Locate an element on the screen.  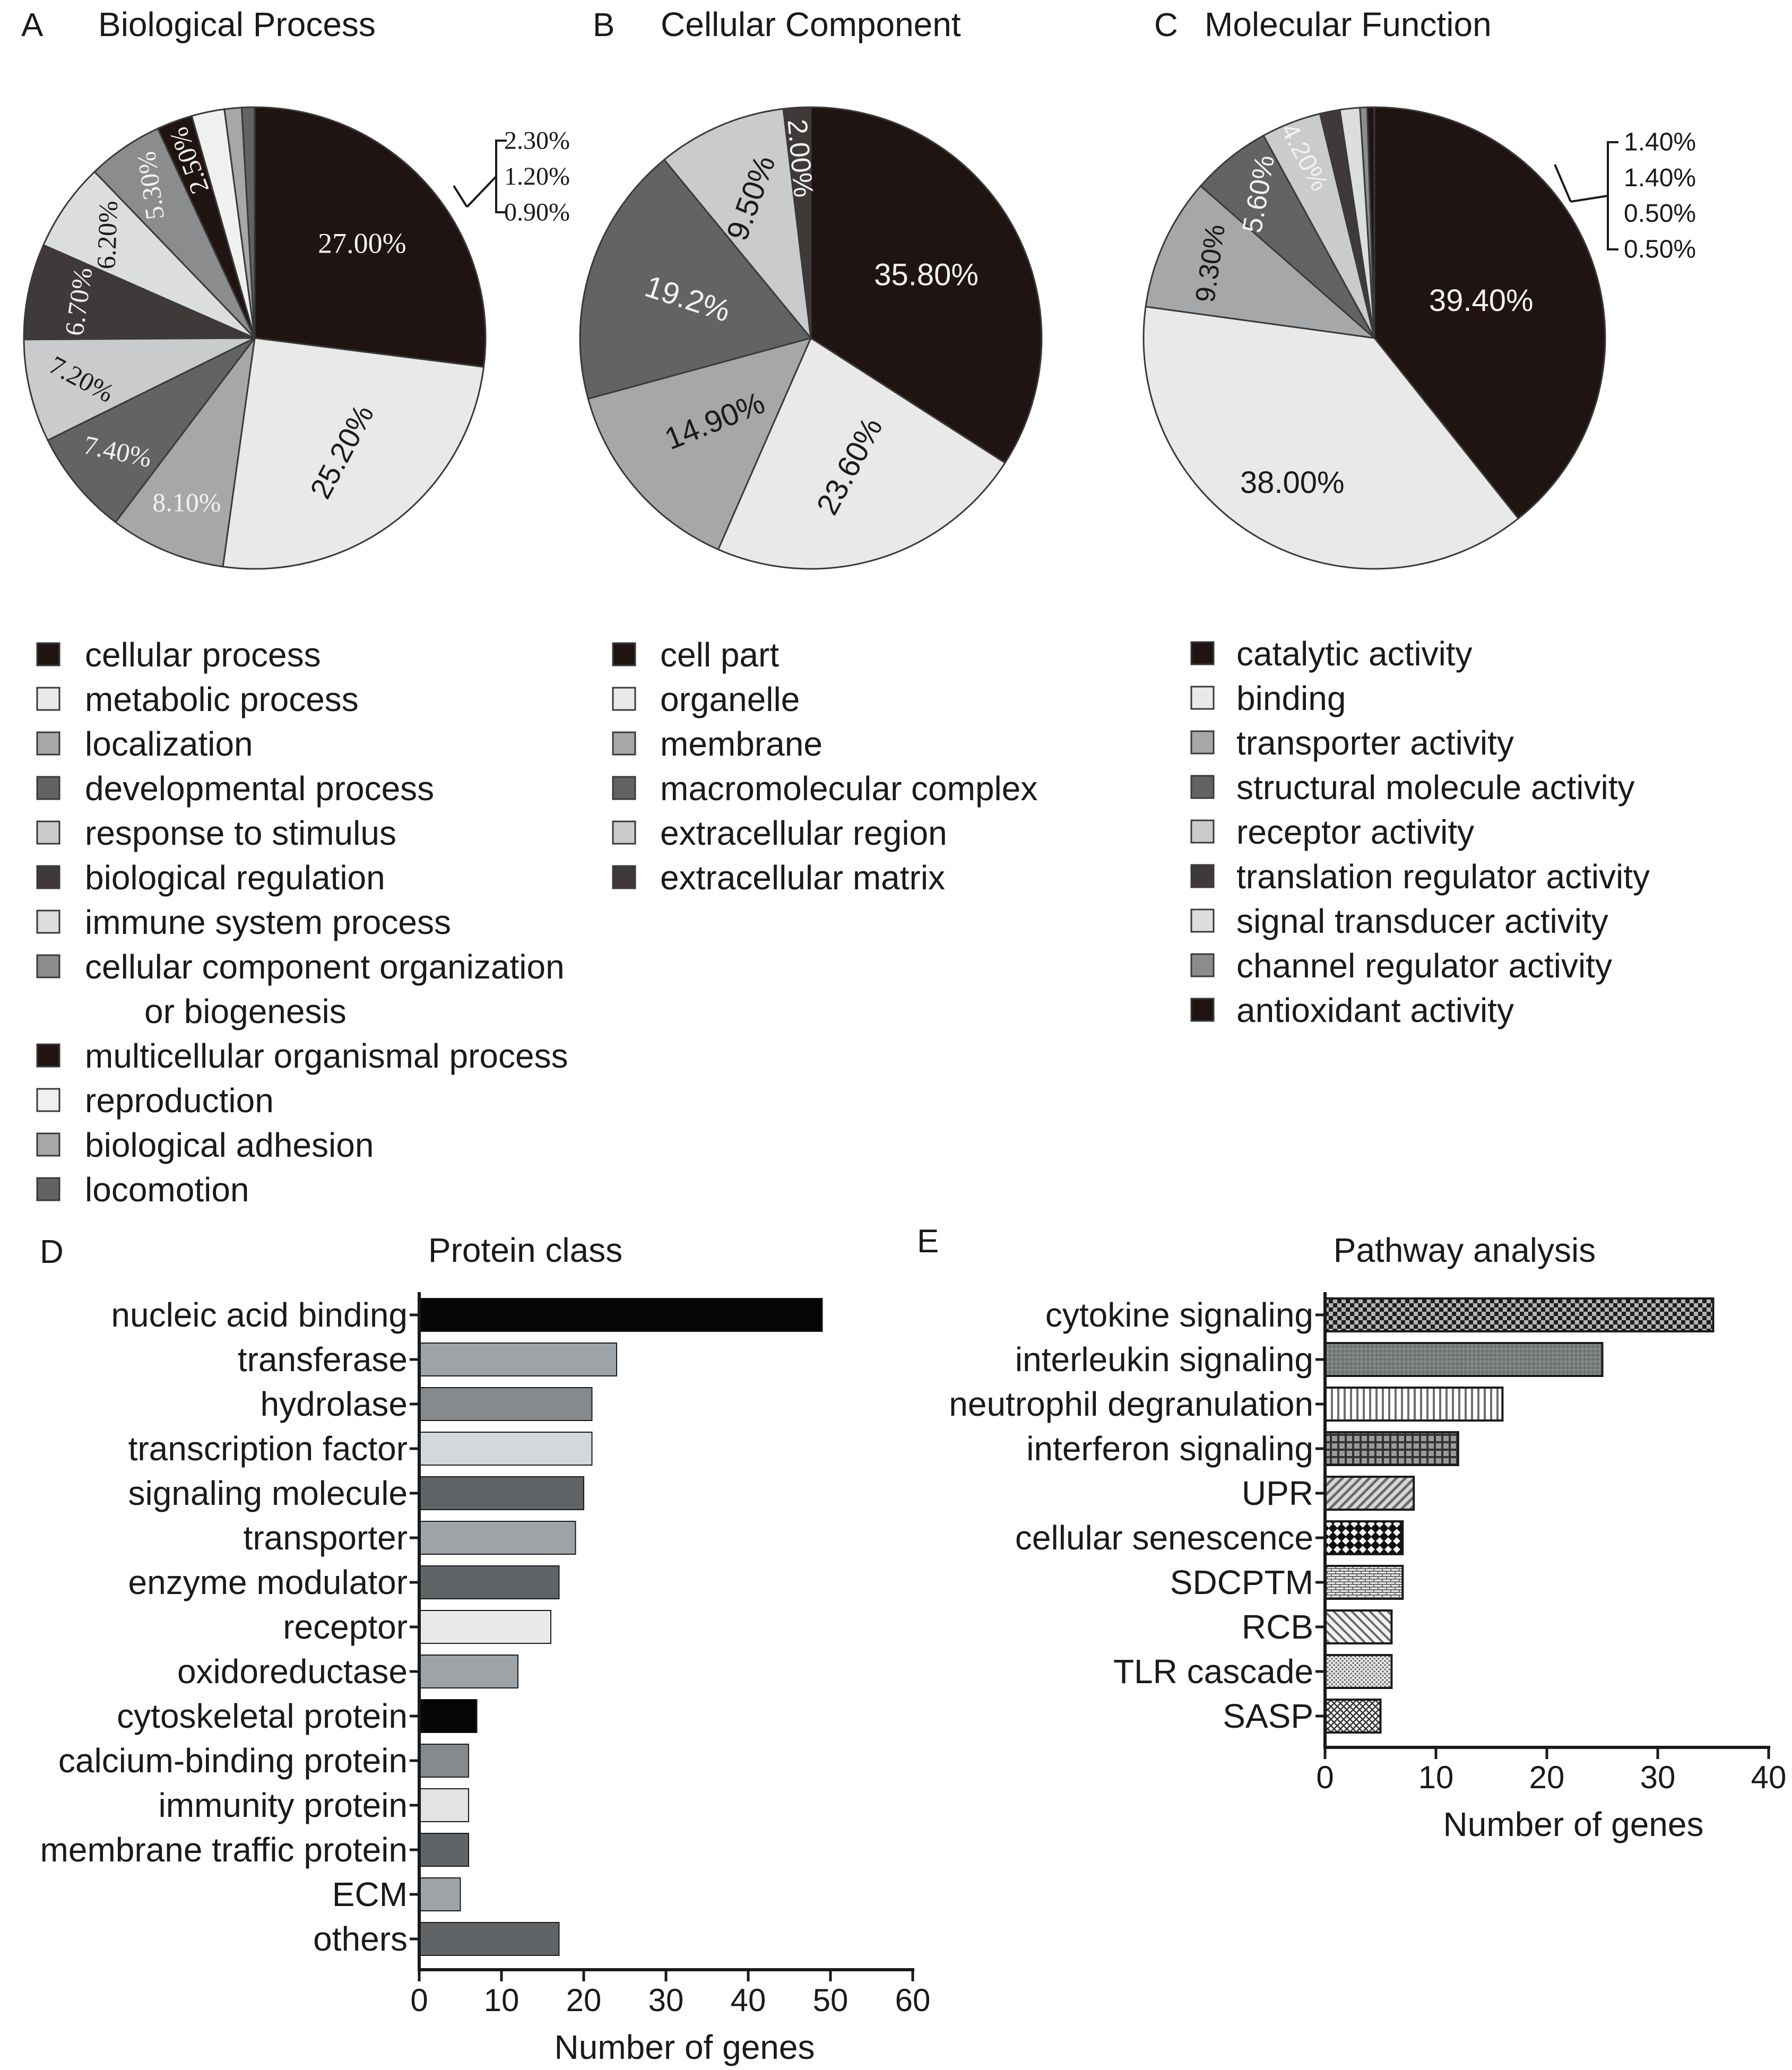
chart-title-D: Protein class is located at coordinates (525, 1250).